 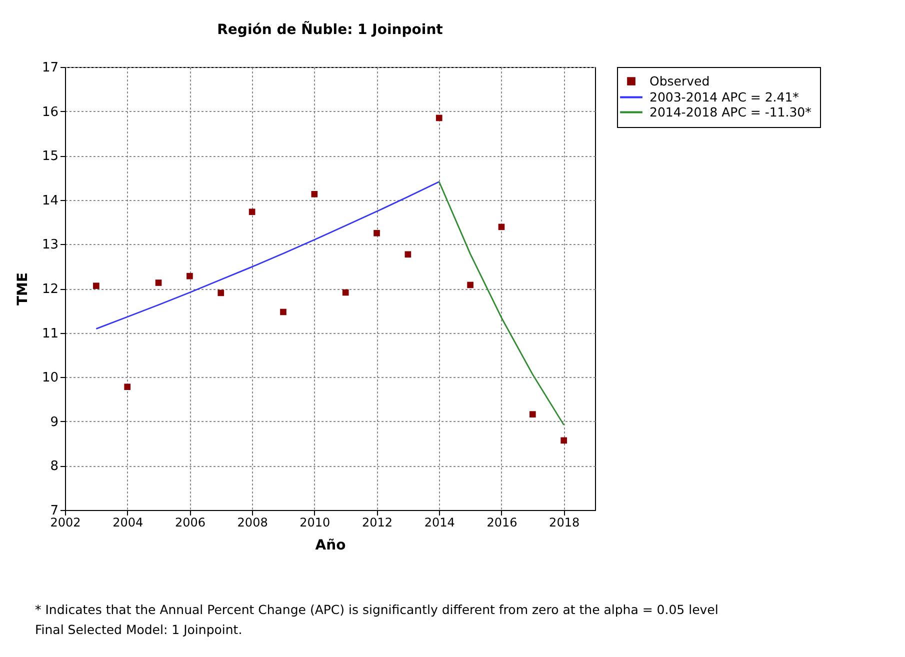 I want to click on x-tick-label: 2010, so click(x=315, y=523).